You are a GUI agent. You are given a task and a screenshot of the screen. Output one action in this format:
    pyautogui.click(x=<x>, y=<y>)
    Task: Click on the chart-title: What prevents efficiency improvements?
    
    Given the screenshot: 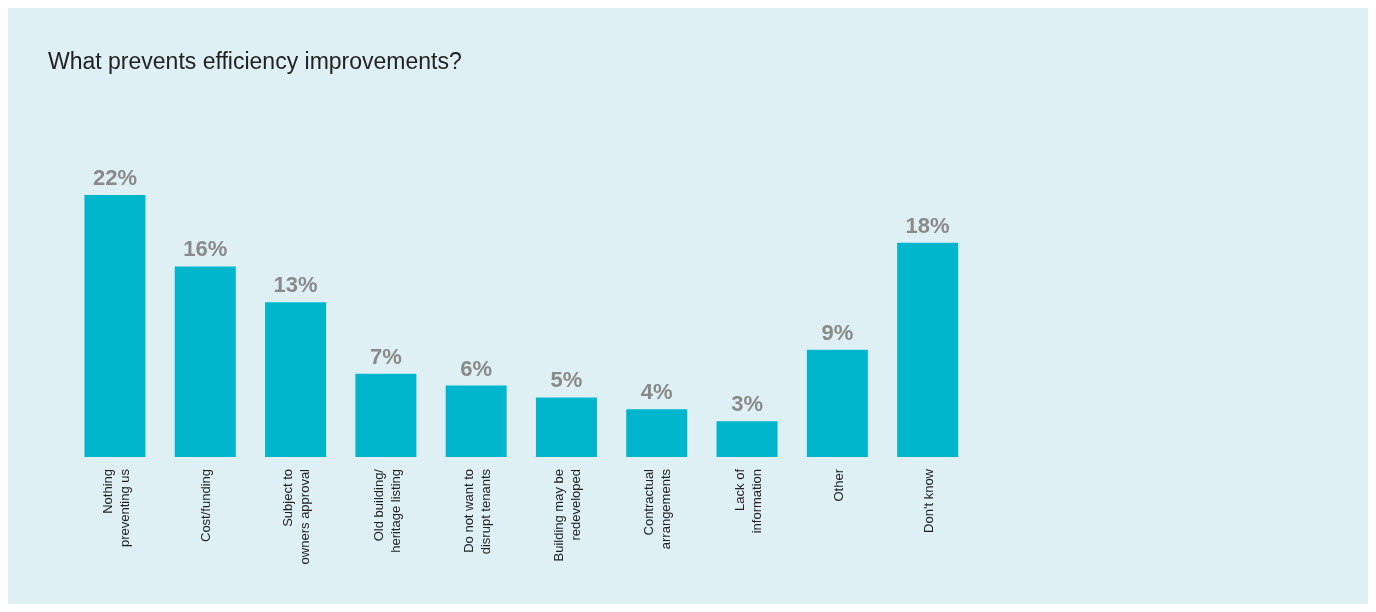 What is the action you would take?
    pyautogui.click(x=255, y=61)
    